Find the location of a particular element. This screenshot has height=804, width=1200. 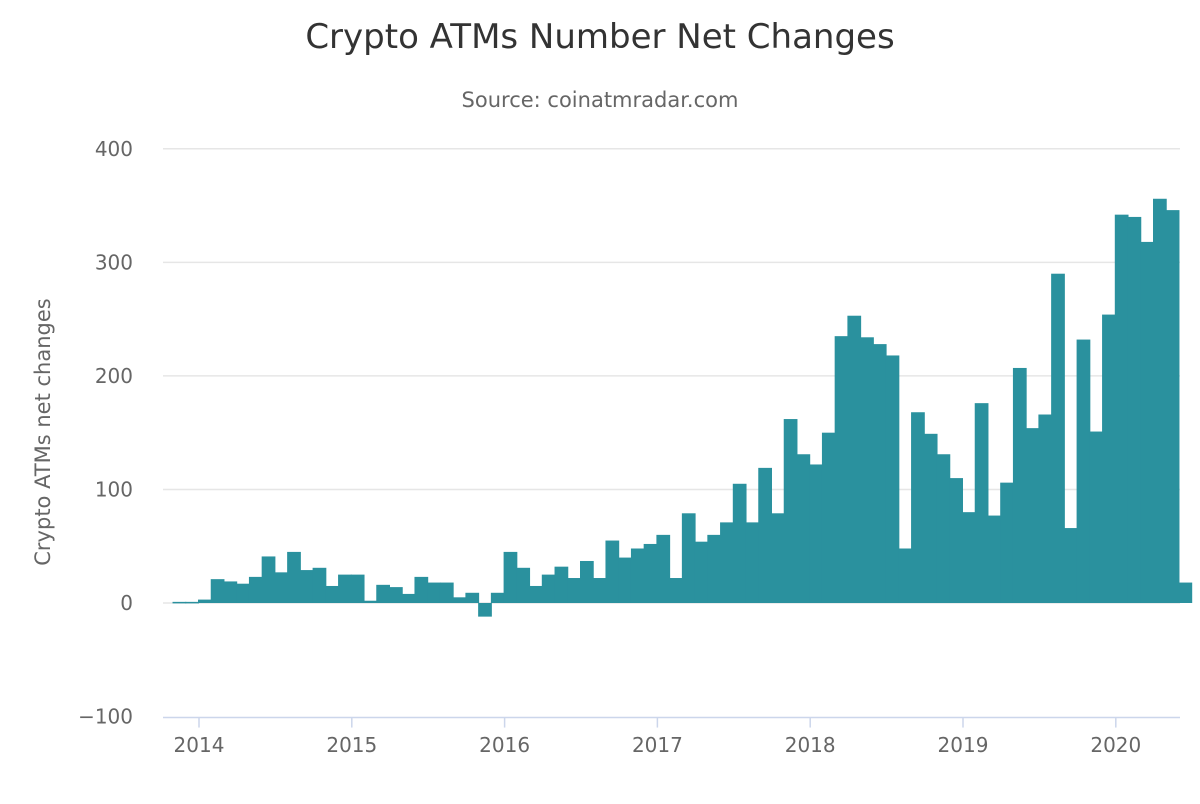

x-tick-label: 2016 is located at coordinates (504, 745).